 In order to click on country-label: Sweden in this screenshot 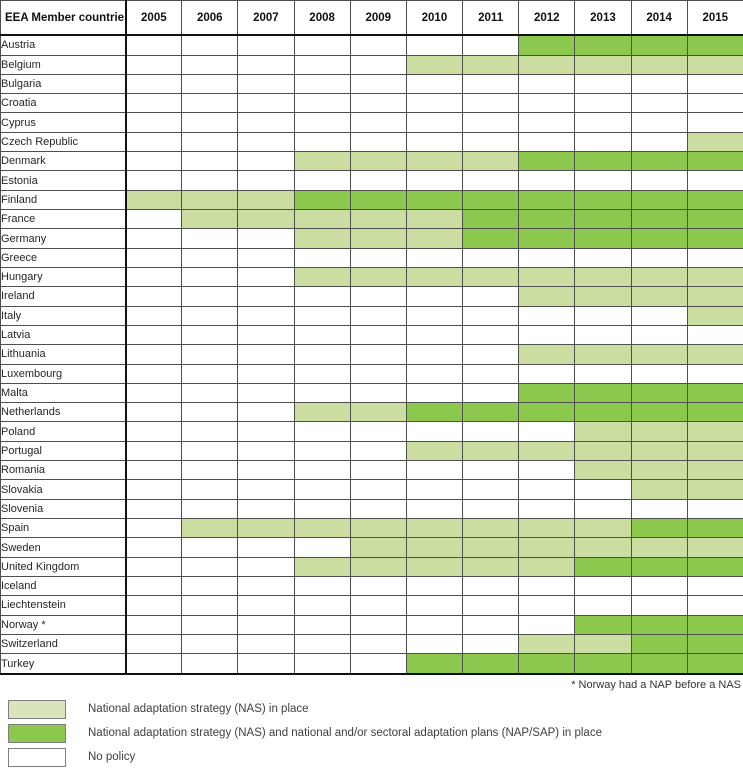, I will do `click(63, 547)`.